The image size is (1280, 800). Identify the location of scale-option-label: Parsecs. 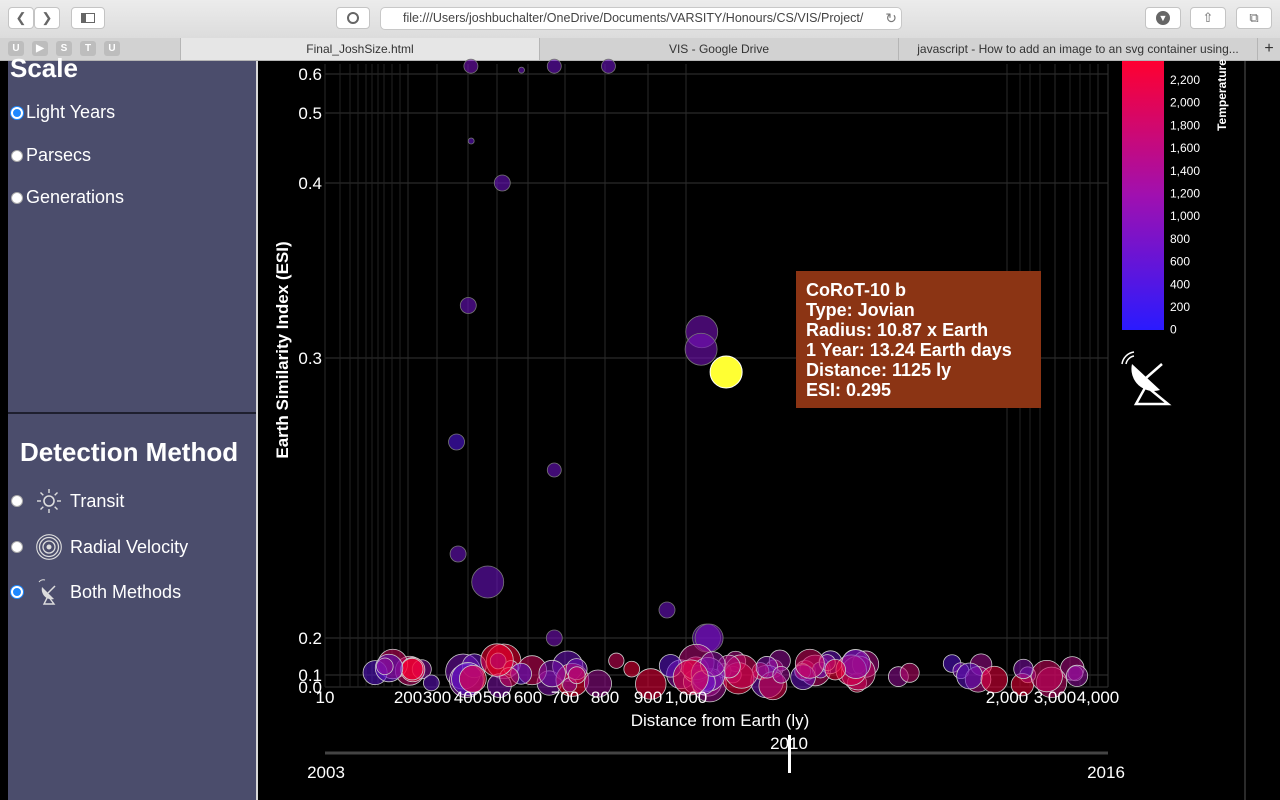
(59, 155).